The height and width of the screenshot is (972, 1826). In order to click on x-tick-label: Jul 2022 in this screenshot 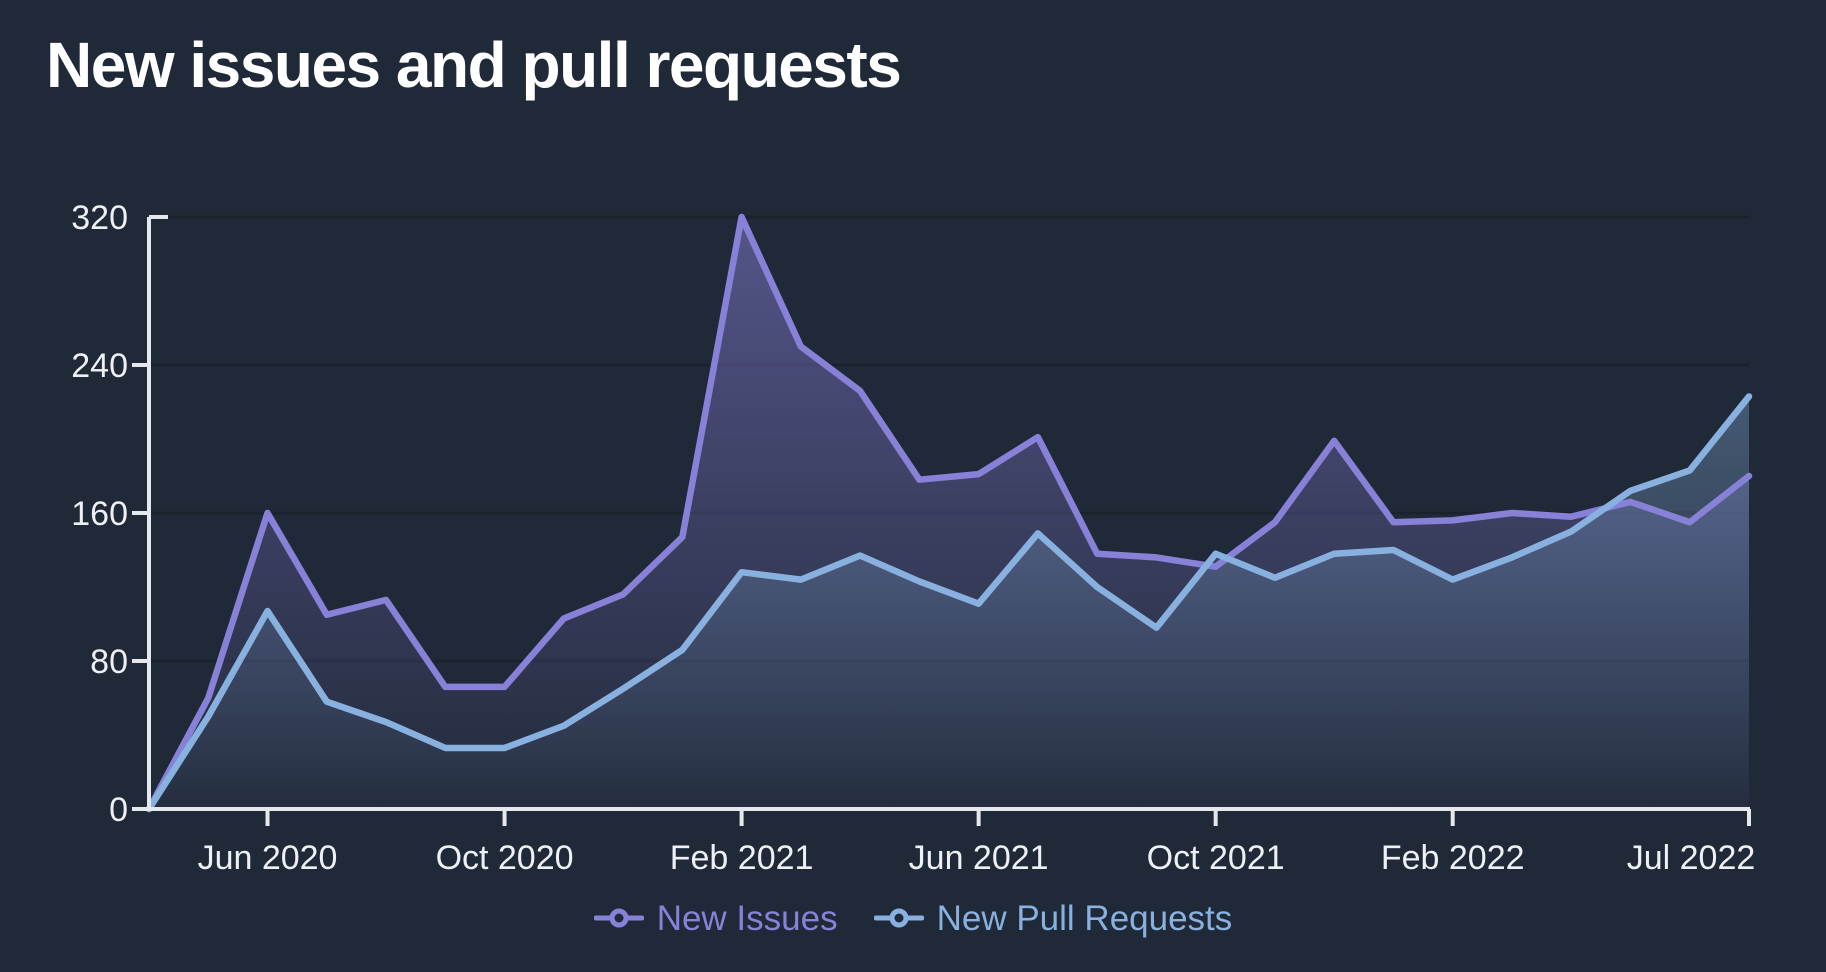, I will do `click(1691, 858)`.